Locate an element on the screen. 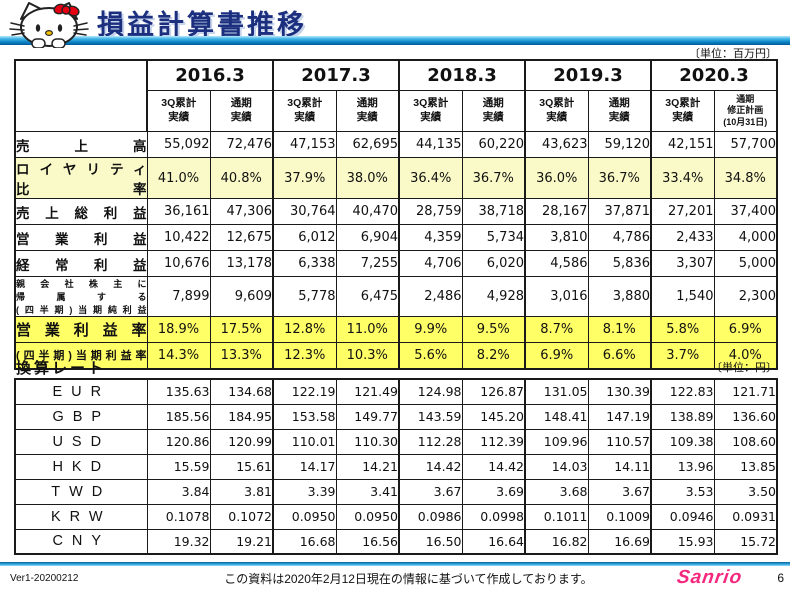  pl-row-label: 親会社株主に 帰属する (四半期)当期純利益 is located at coordinates (81, 296).